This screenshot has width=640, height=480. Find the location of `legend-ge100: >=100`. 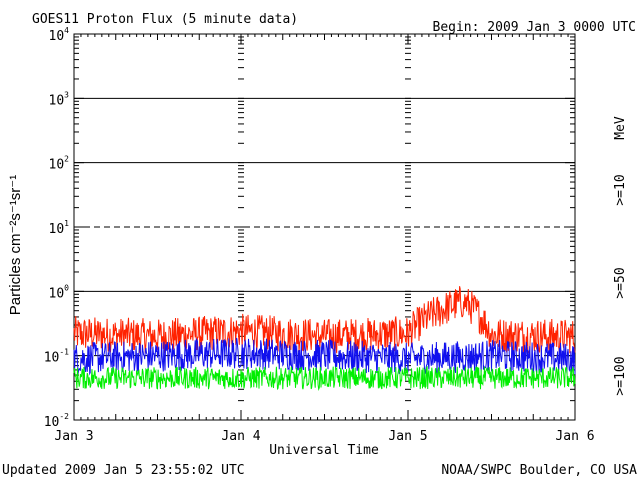

legend-ge100: >=100 is located at coordinates (620, 375).